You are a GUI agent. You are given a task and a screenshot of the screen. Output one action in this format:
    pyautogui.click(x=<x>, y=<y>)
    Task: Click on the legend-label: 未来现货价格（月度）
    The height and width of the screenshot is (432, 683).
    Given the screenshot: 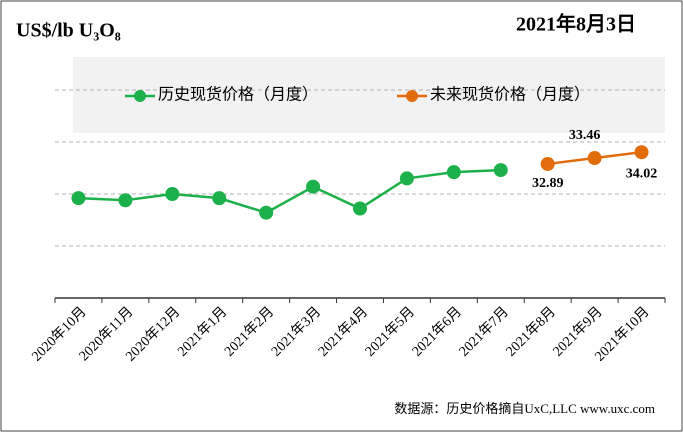 What is the action you would take?
    pyautogui.click(x=510, y=95)
    